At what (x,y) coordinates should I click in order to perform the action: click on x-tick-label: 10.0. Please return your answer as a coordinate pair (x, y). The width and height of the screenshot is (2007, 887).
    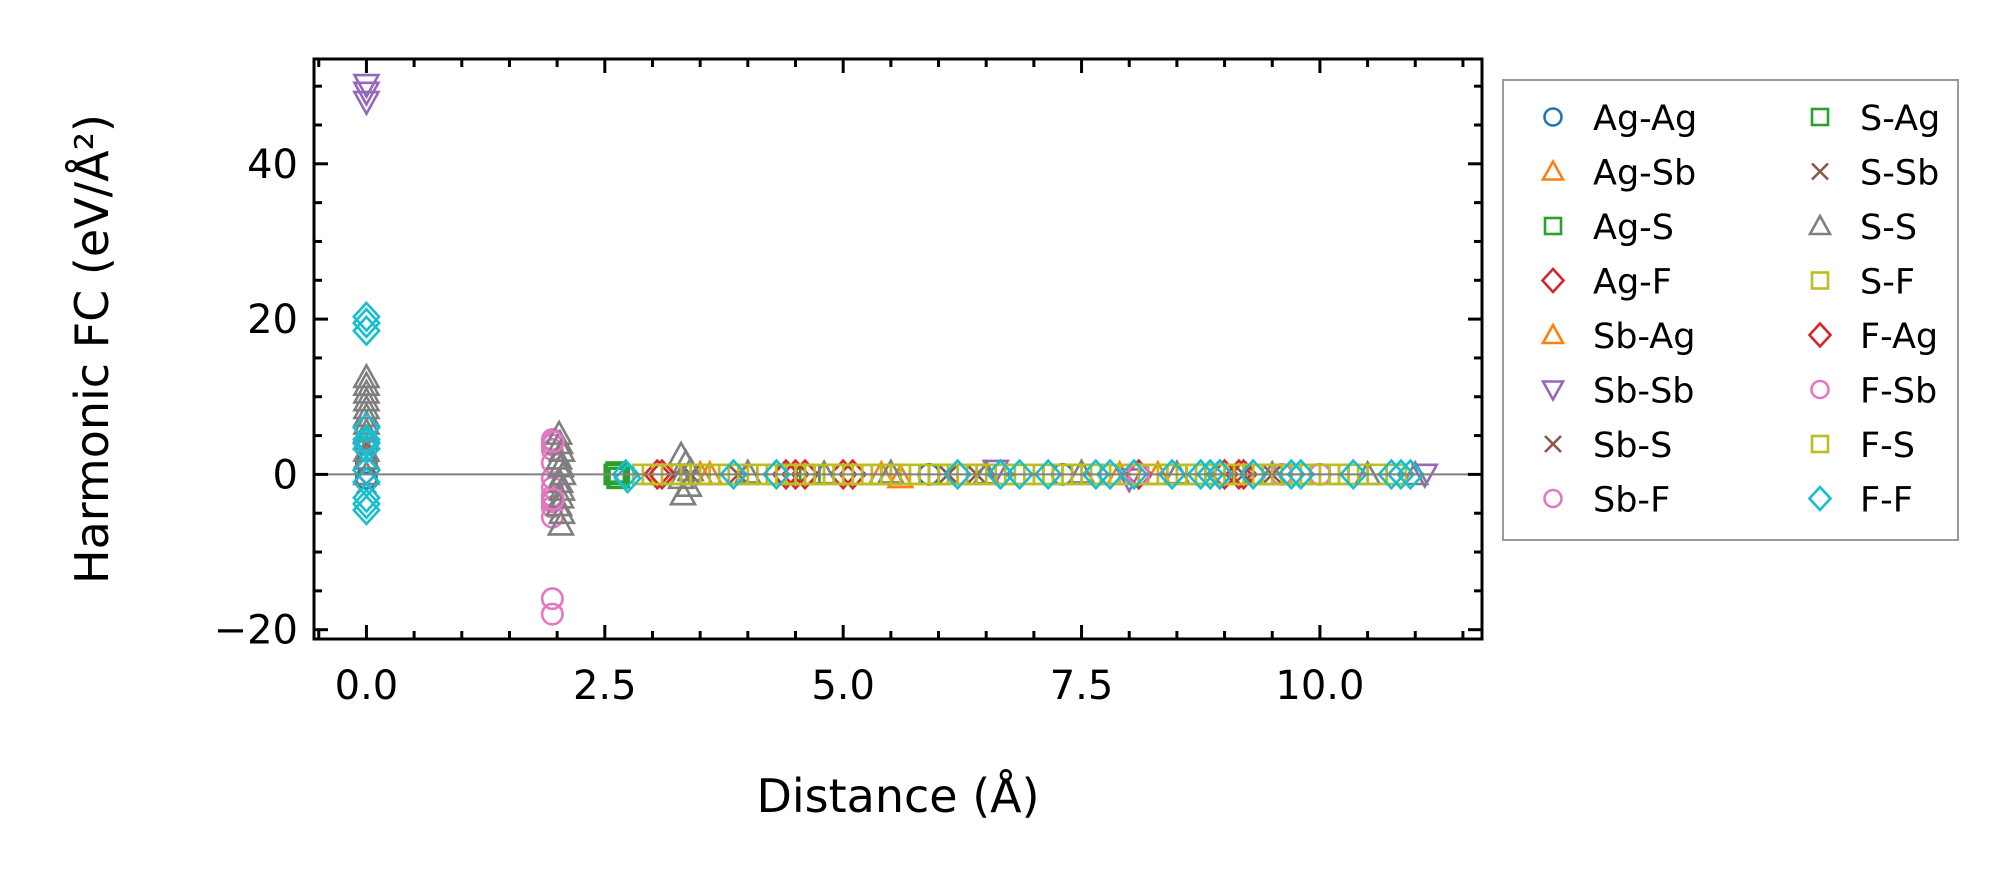
    Looking at the image, I should click on (1319, 686).